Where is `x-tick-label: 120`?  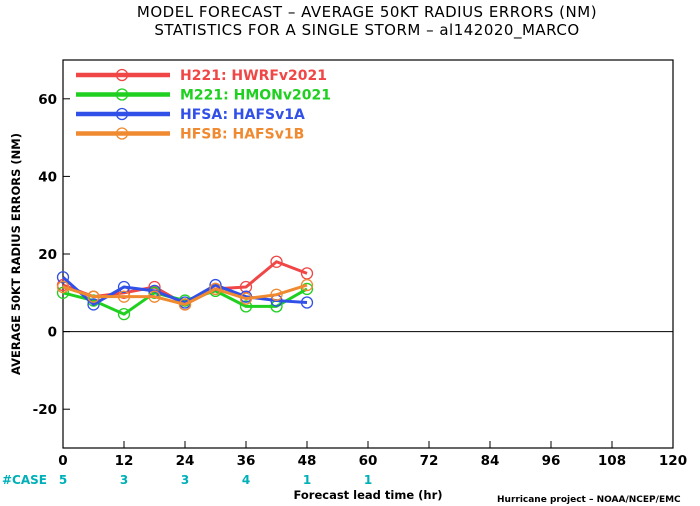 x-tick-label: 120 is located at coordinates (673, 461).